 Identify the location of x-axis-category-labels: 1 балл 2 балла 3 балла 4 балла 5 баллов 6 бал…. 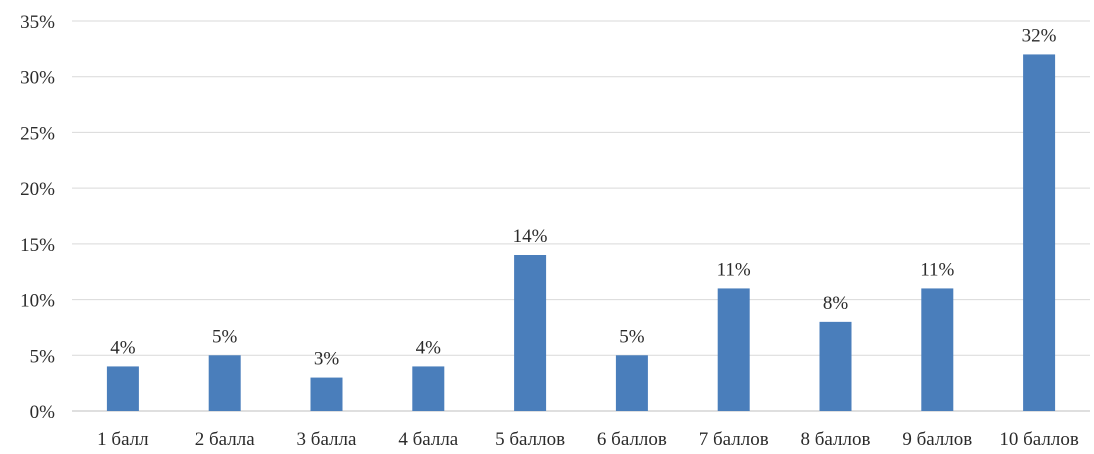
(588, 439).